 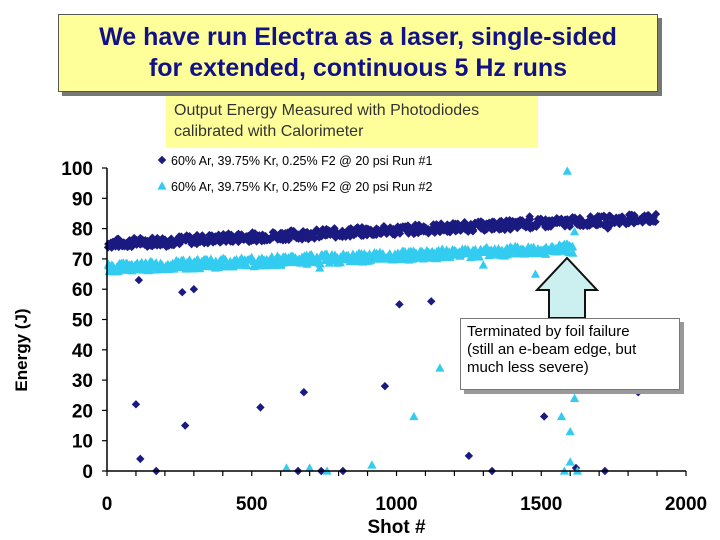 What do you see at coordinates (252, 504) in the screenshot?
I see `x-tick-label: 500` at bounding box center [252, 504].